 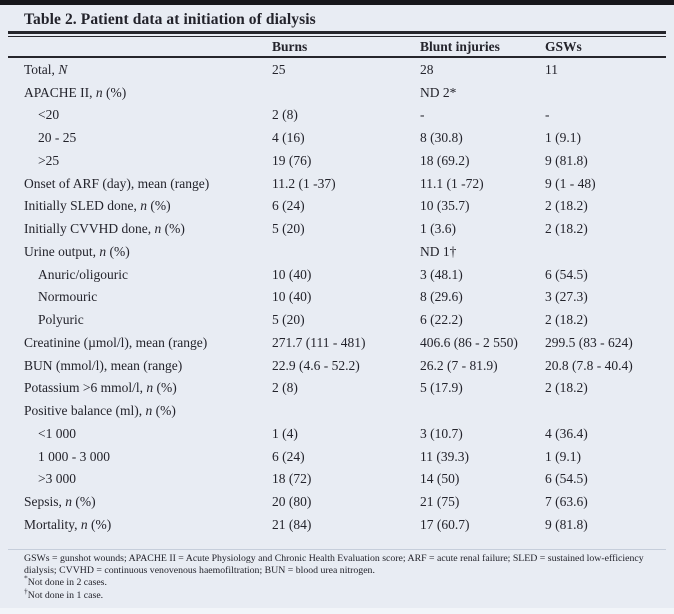 What do you see at coordinates (469, 342) in the screenshot?
I see `cell-blunt-injuries: 406.6 (86 - 2 550)` at bounding box center [469, 342].